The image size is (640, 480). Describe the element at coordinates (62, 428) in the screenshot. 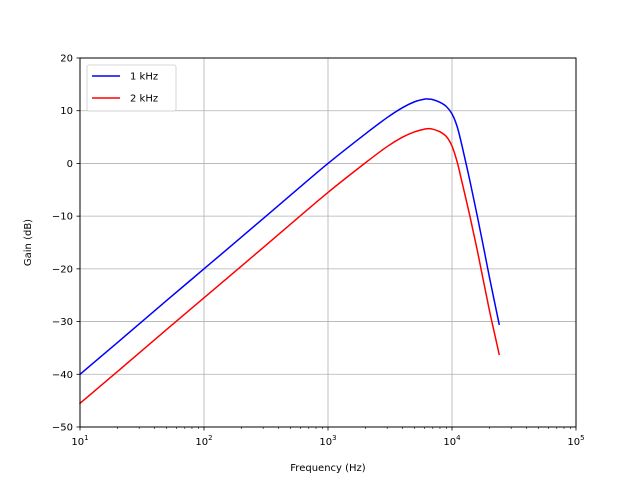

I see `y-tick-label: −50` at that location.